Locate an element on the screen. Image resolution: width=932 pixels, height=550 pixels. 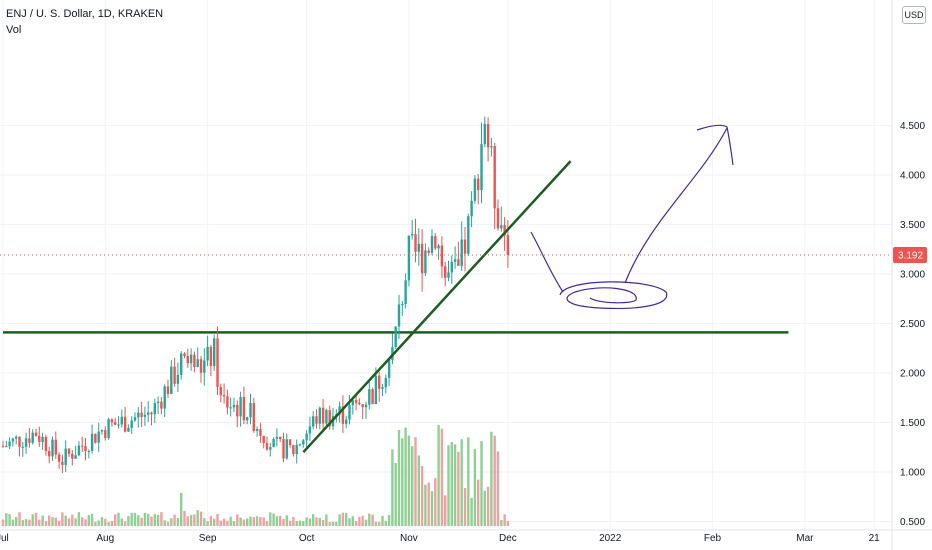
time-tick-label: Feb is located at coordinates (713, 538).